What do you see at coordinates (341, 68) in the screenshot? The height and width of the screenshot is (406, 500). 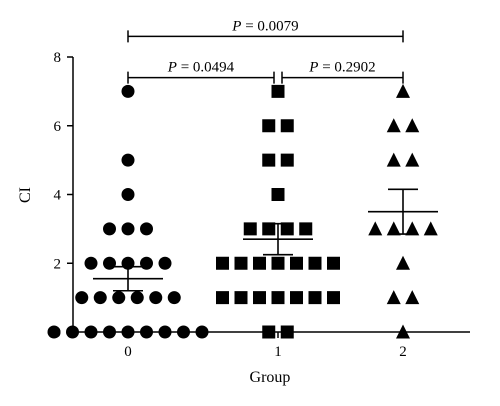 I see `p-value-label: P = 0.2902` at bounding box center [341, 68].